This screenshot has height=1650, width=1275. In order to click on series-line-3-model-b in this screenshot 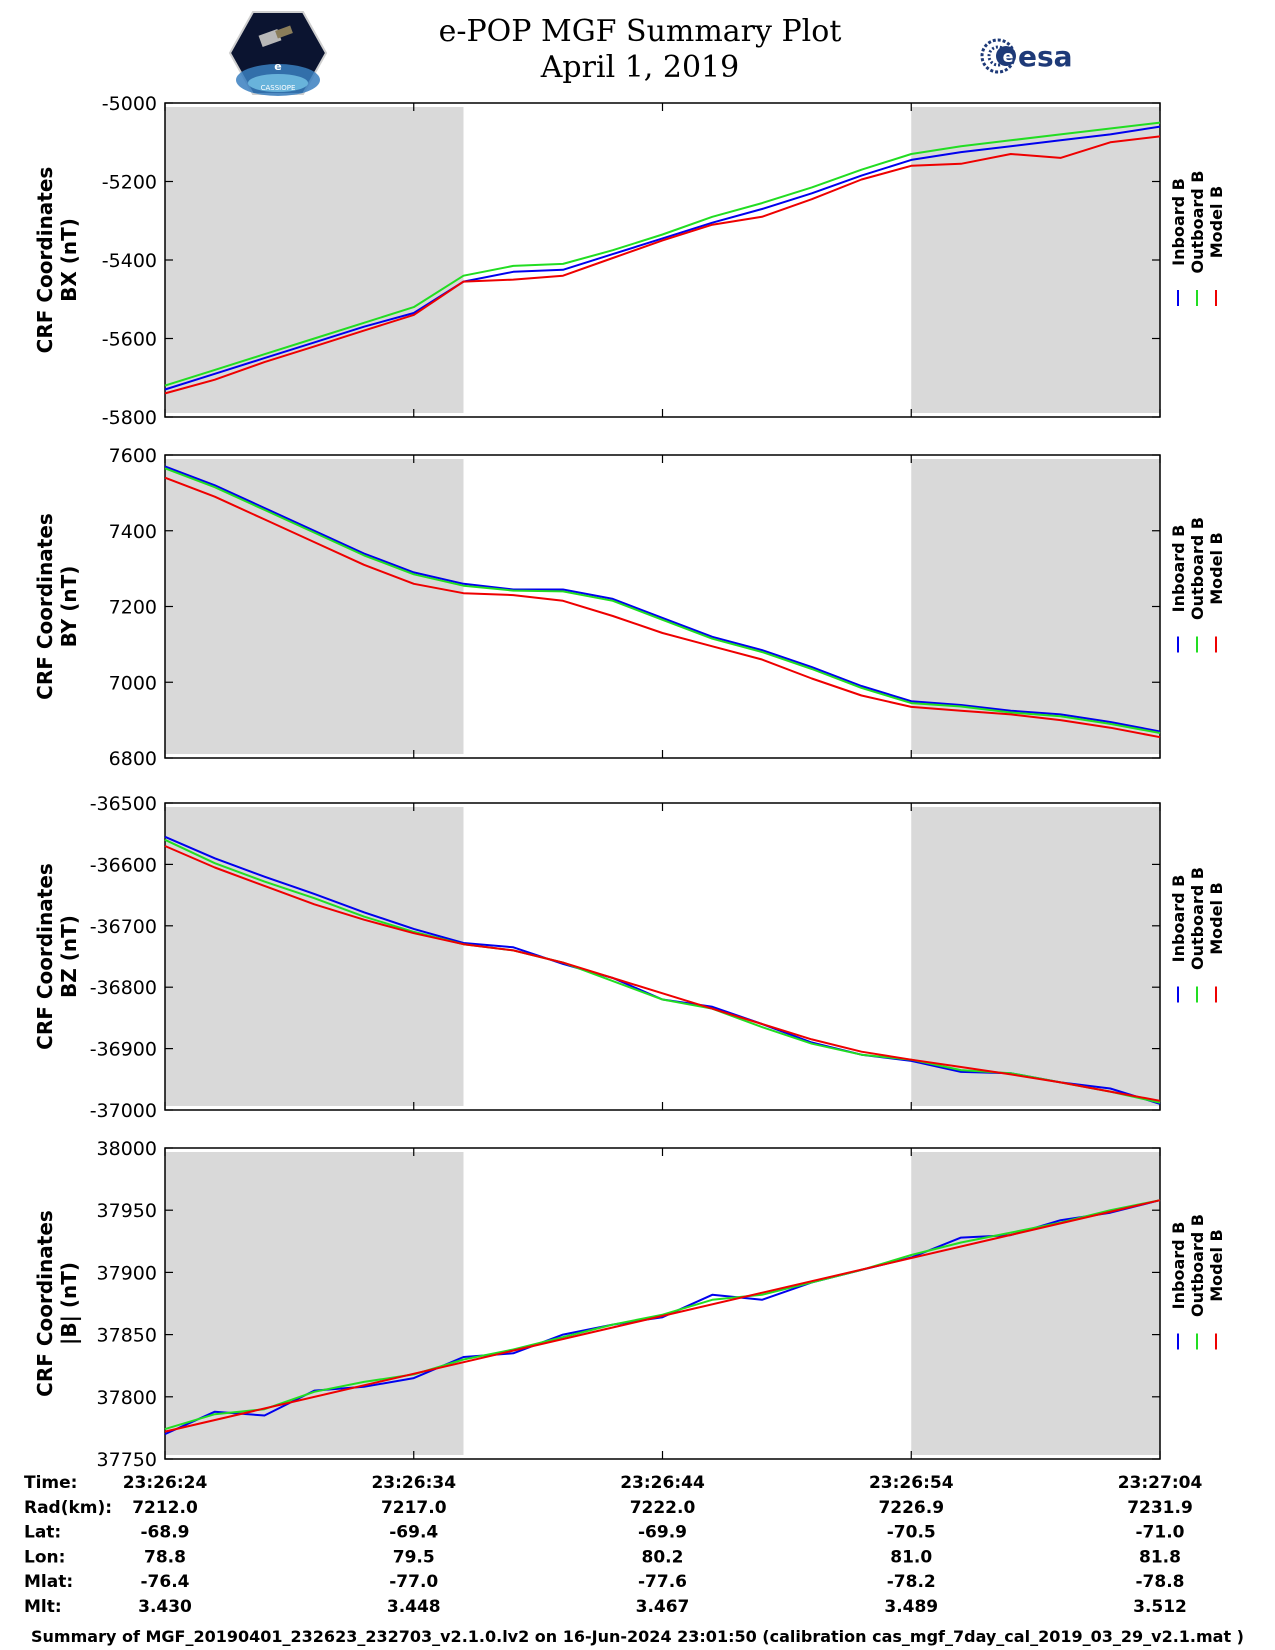, I will do `click(662, 973)`.